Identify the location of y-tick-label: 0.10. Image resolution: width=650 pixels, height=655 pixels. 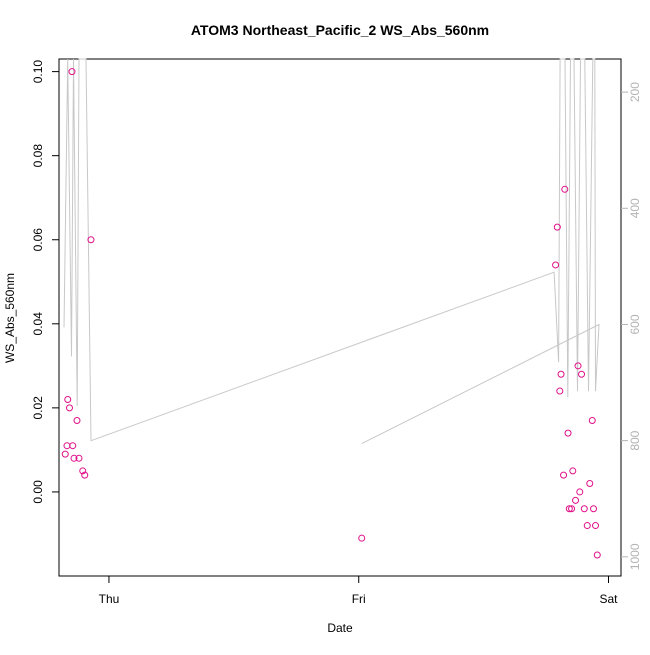
(38, 72).